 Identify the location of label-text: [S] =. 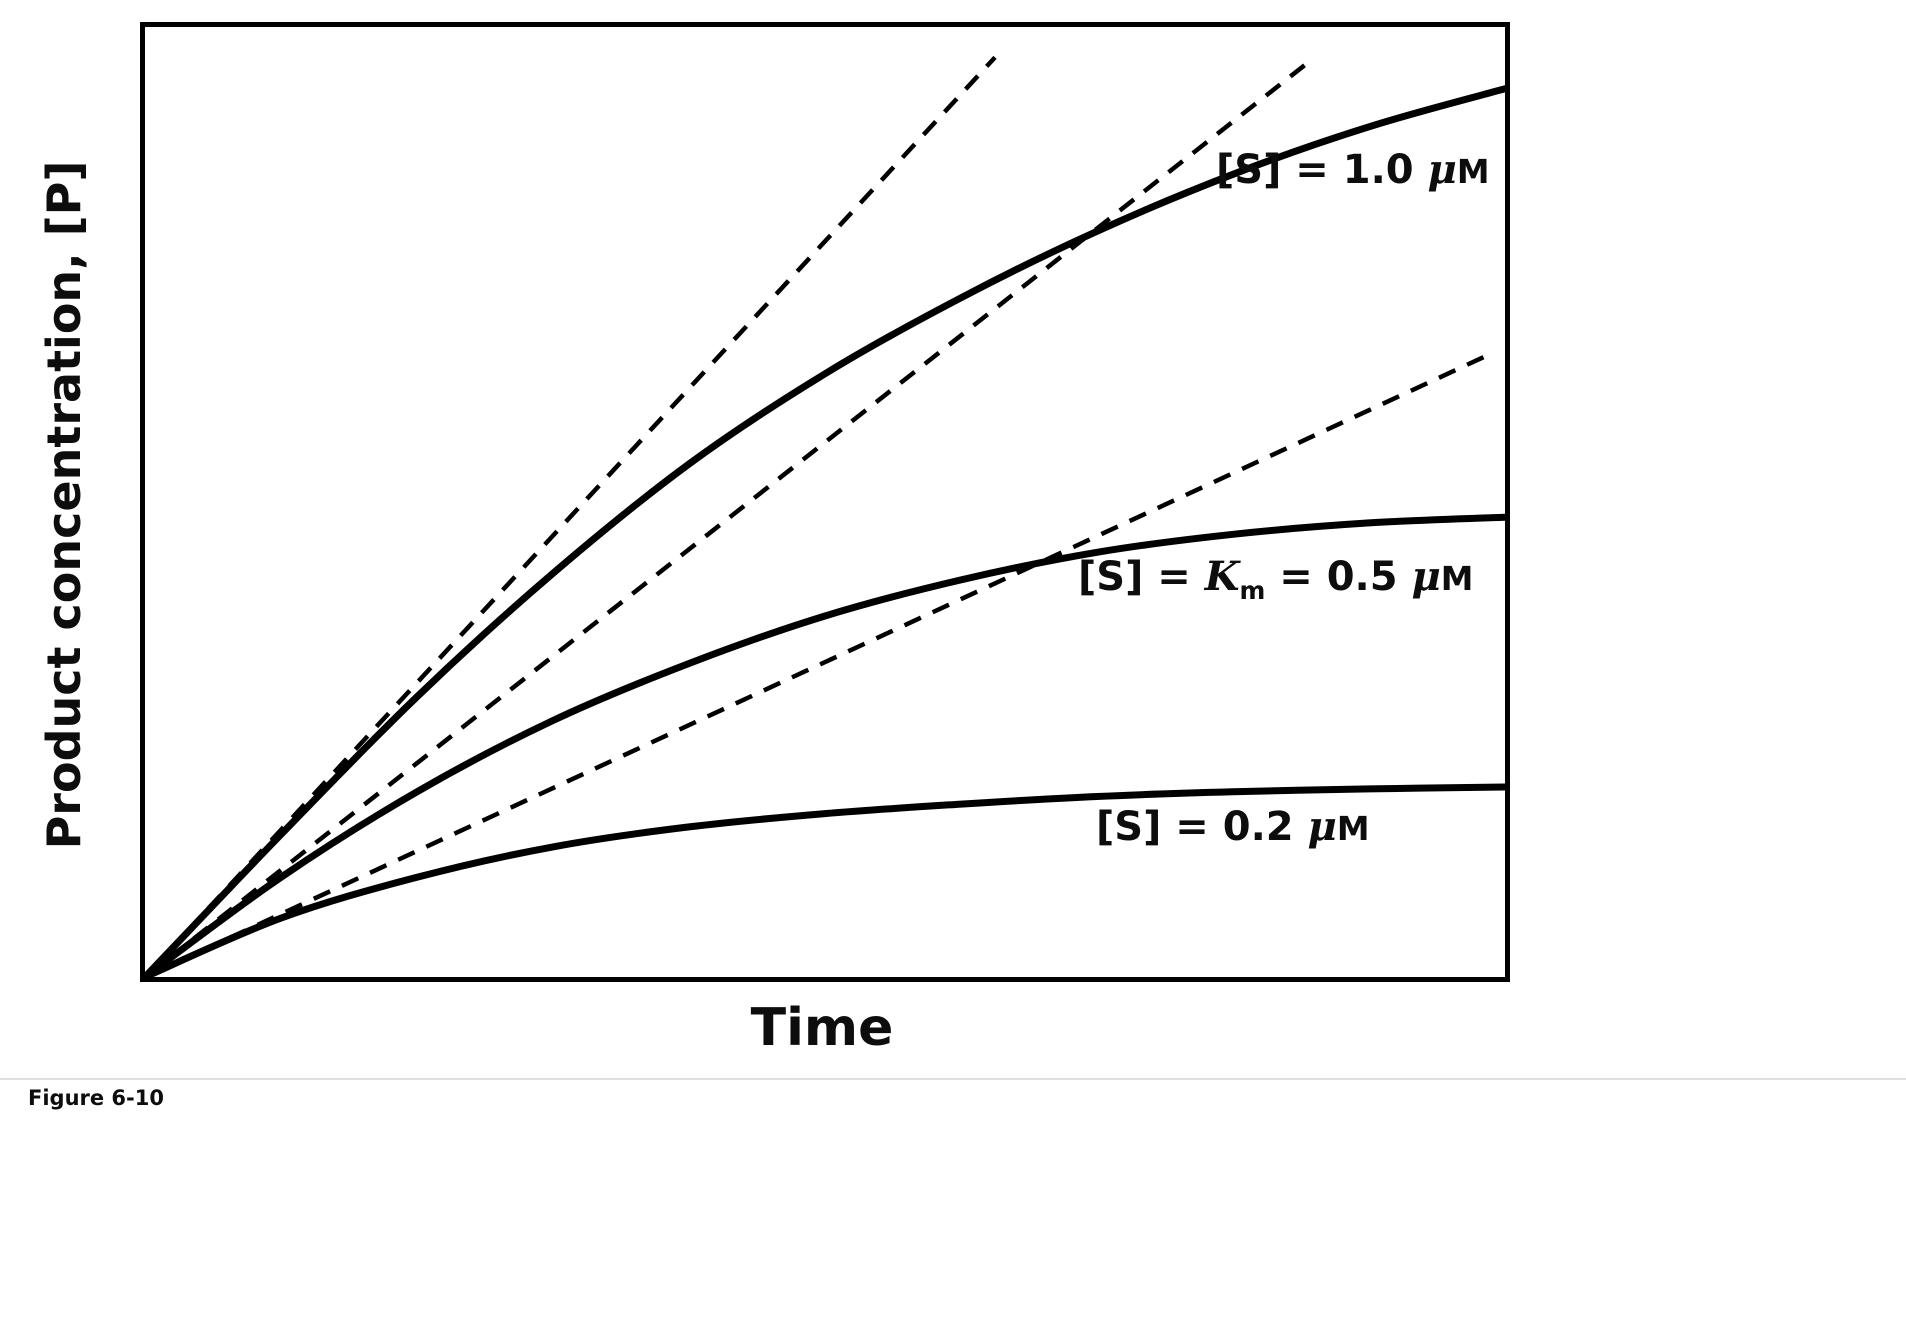
(1141, 577).